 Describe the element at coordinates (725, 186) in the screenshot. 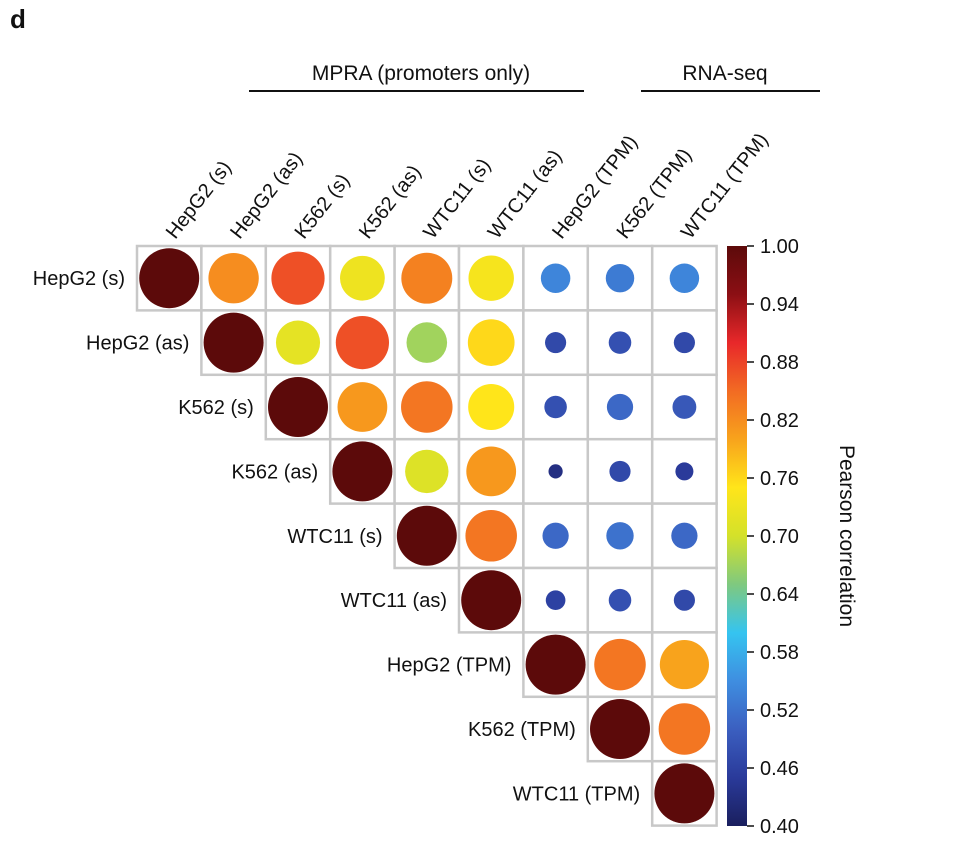

I see `column-label: WTC11 (TPM)` at that location.